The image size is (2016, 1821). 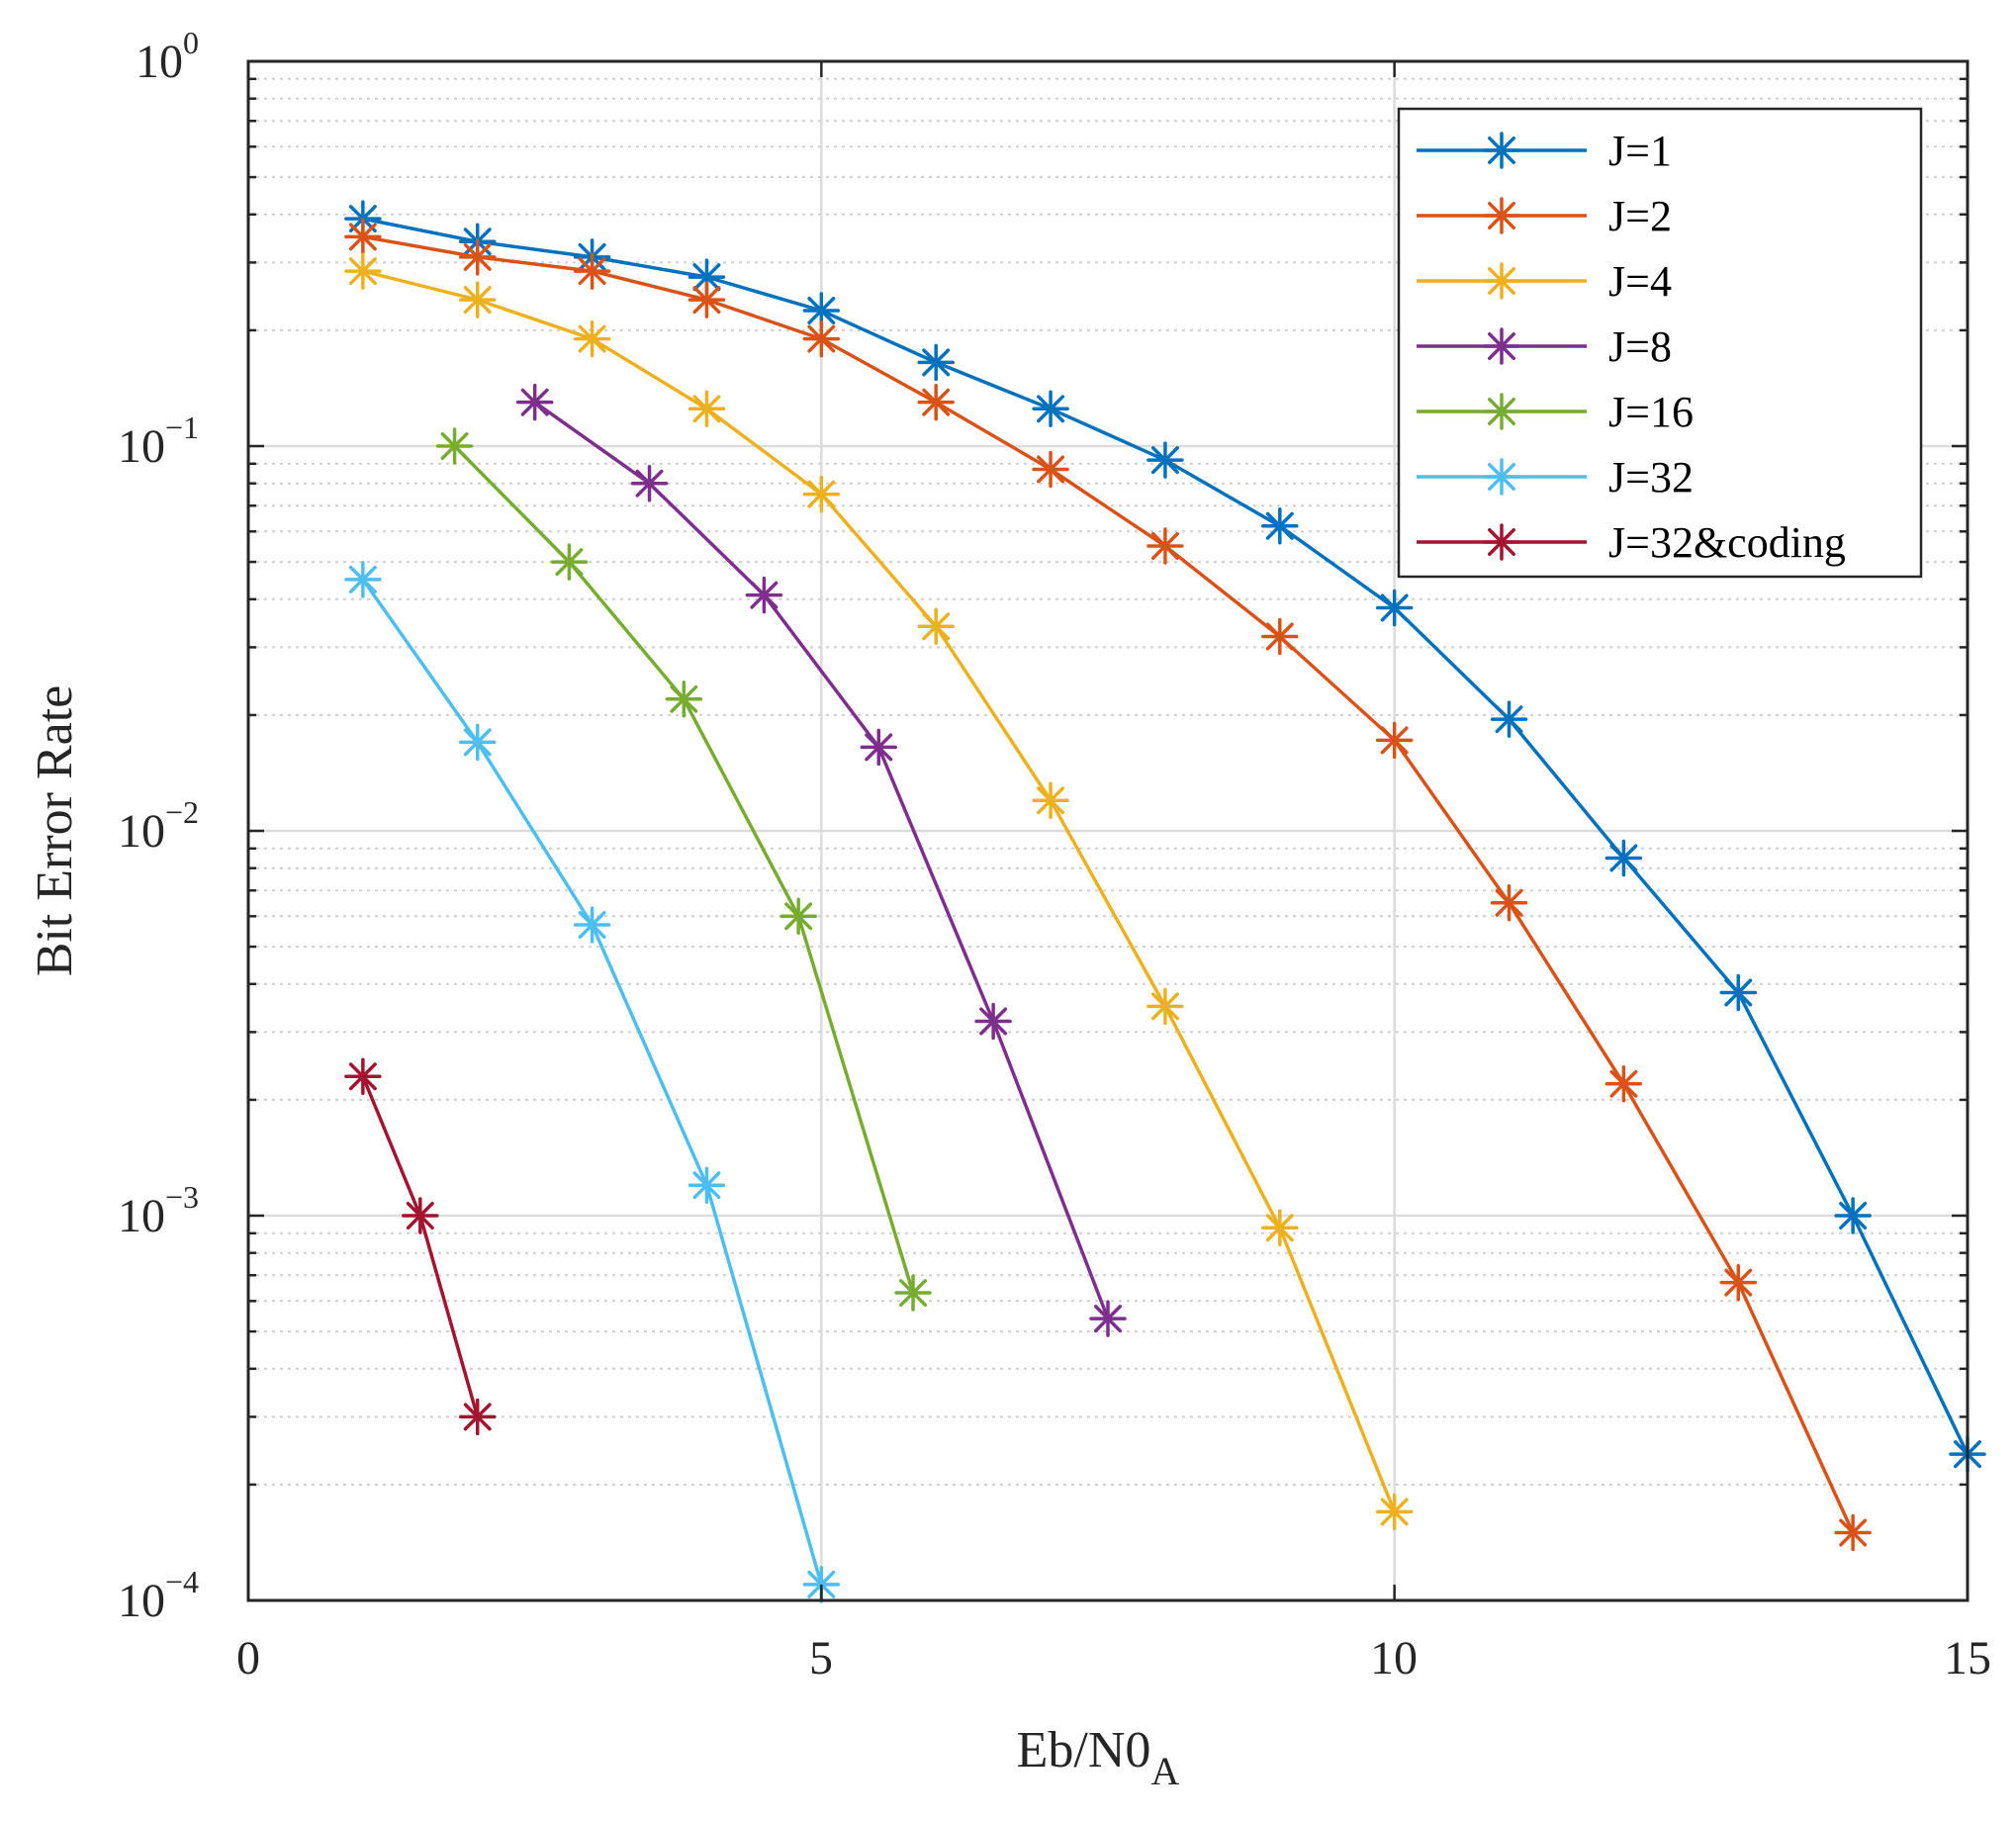 What do you see at coordinates (1555, 477) in the screenshot?
I see `legend-item: J=32` at bounding box center [1555, 477].